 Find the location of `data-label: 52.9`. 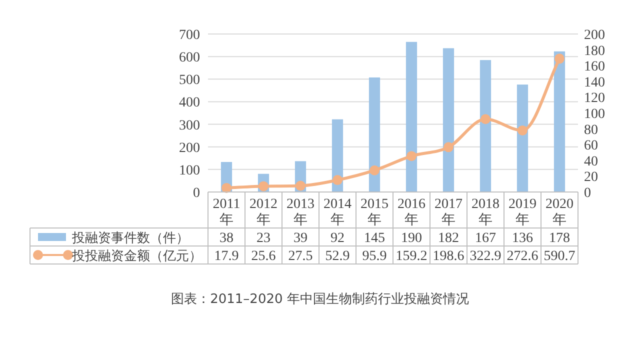

data-label: 52.9 is located at coordinates (337, 256).